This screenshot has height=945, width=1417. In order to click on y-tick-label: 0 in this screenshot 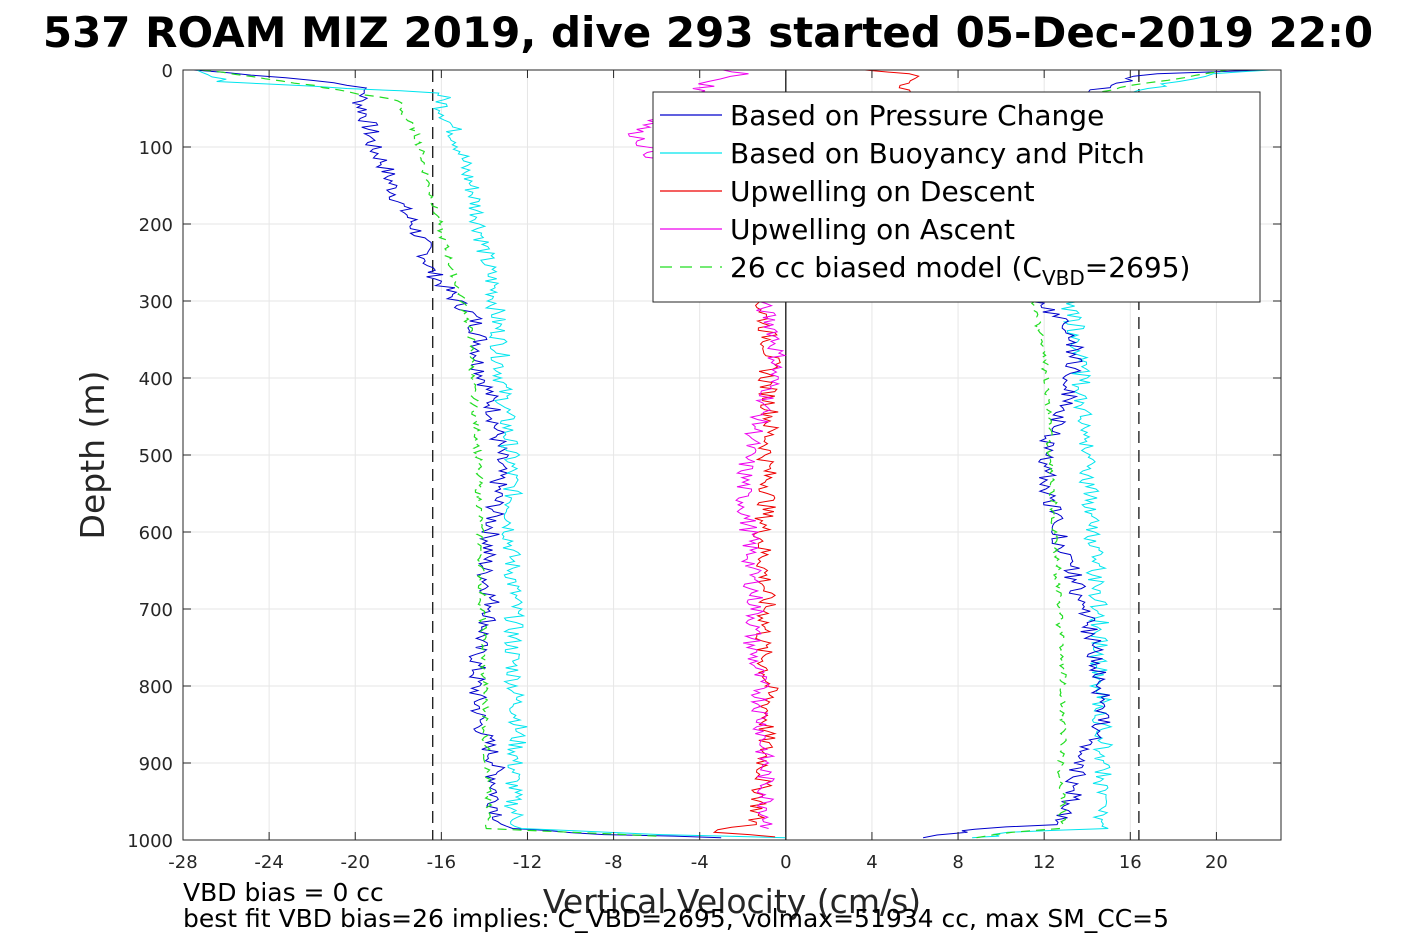, I will do `click(167, 71)`.